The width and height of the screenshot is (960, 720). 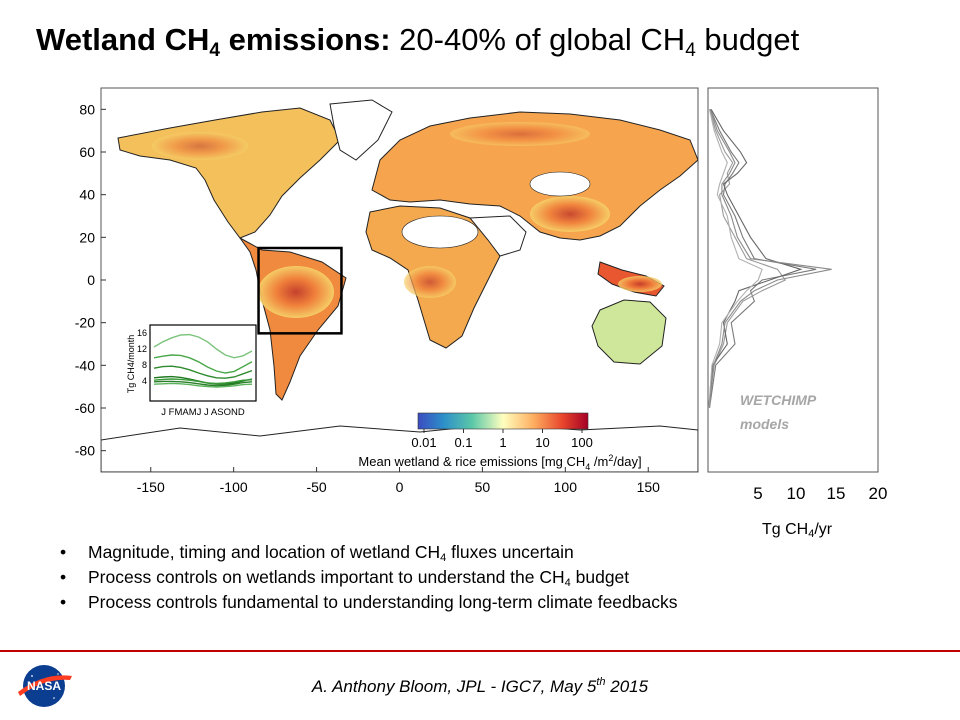 What do you see at coordinates (813, 496) in the screenshot?
I see `profile-x-ticks: 5 10 15 20` at bounding box center [813, 496].